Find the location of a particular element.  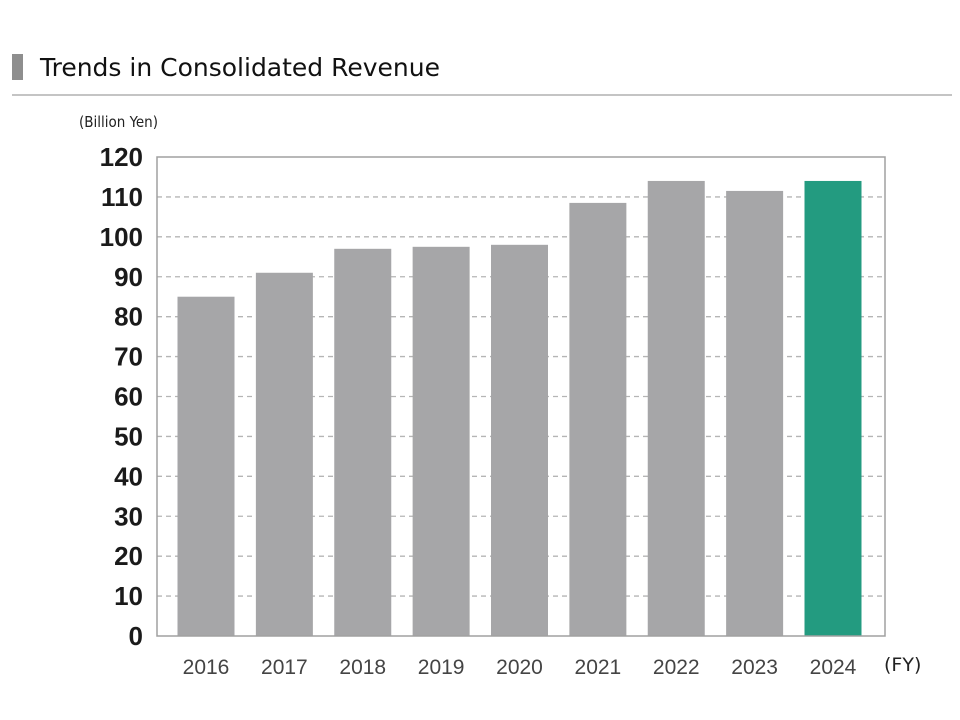

bar-2022 is located at coordinates (676, 408).